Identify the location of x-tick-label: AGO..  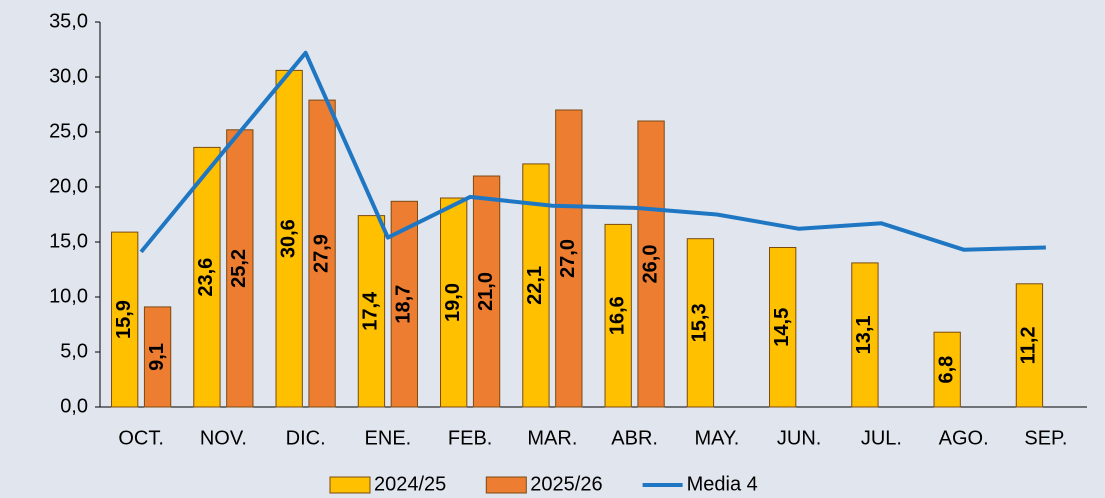
(964, 438).